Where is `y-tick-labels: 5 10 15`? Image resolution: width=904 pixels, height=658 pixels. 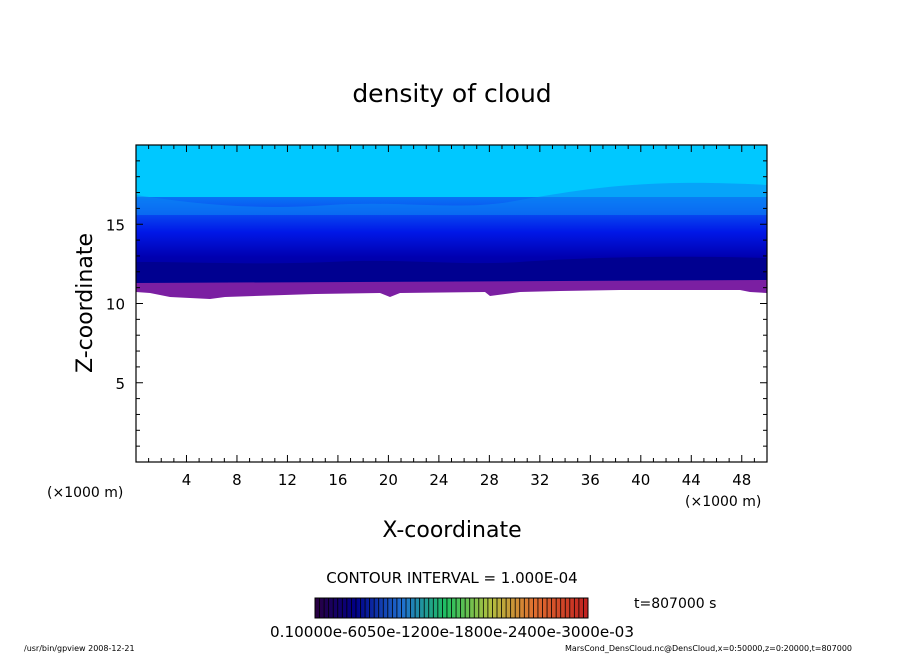
y-tick-labels: 5 10 15 is located at coordinates (115, 304).